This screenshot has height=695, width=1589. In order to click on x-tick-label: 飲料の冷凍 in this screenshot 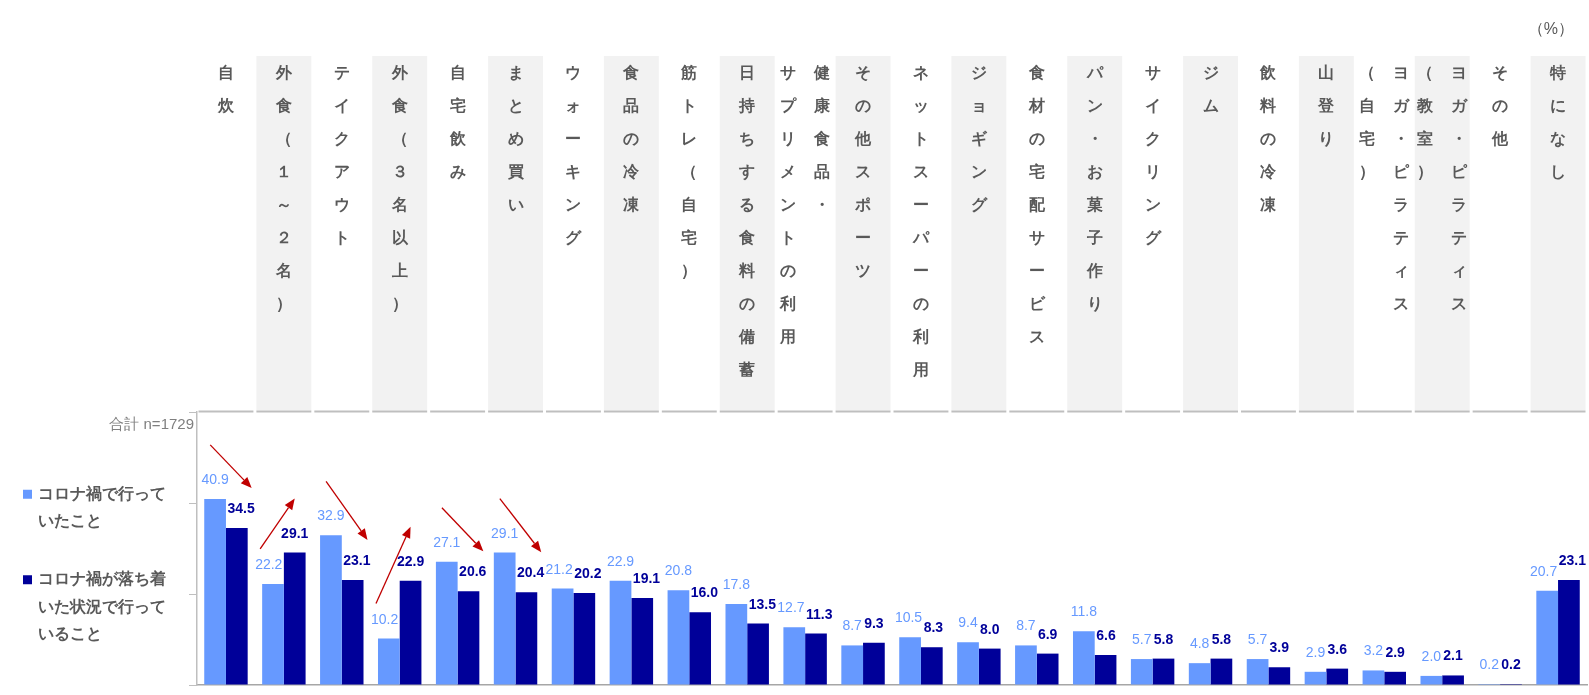, I will do `click(1268, 139)`.